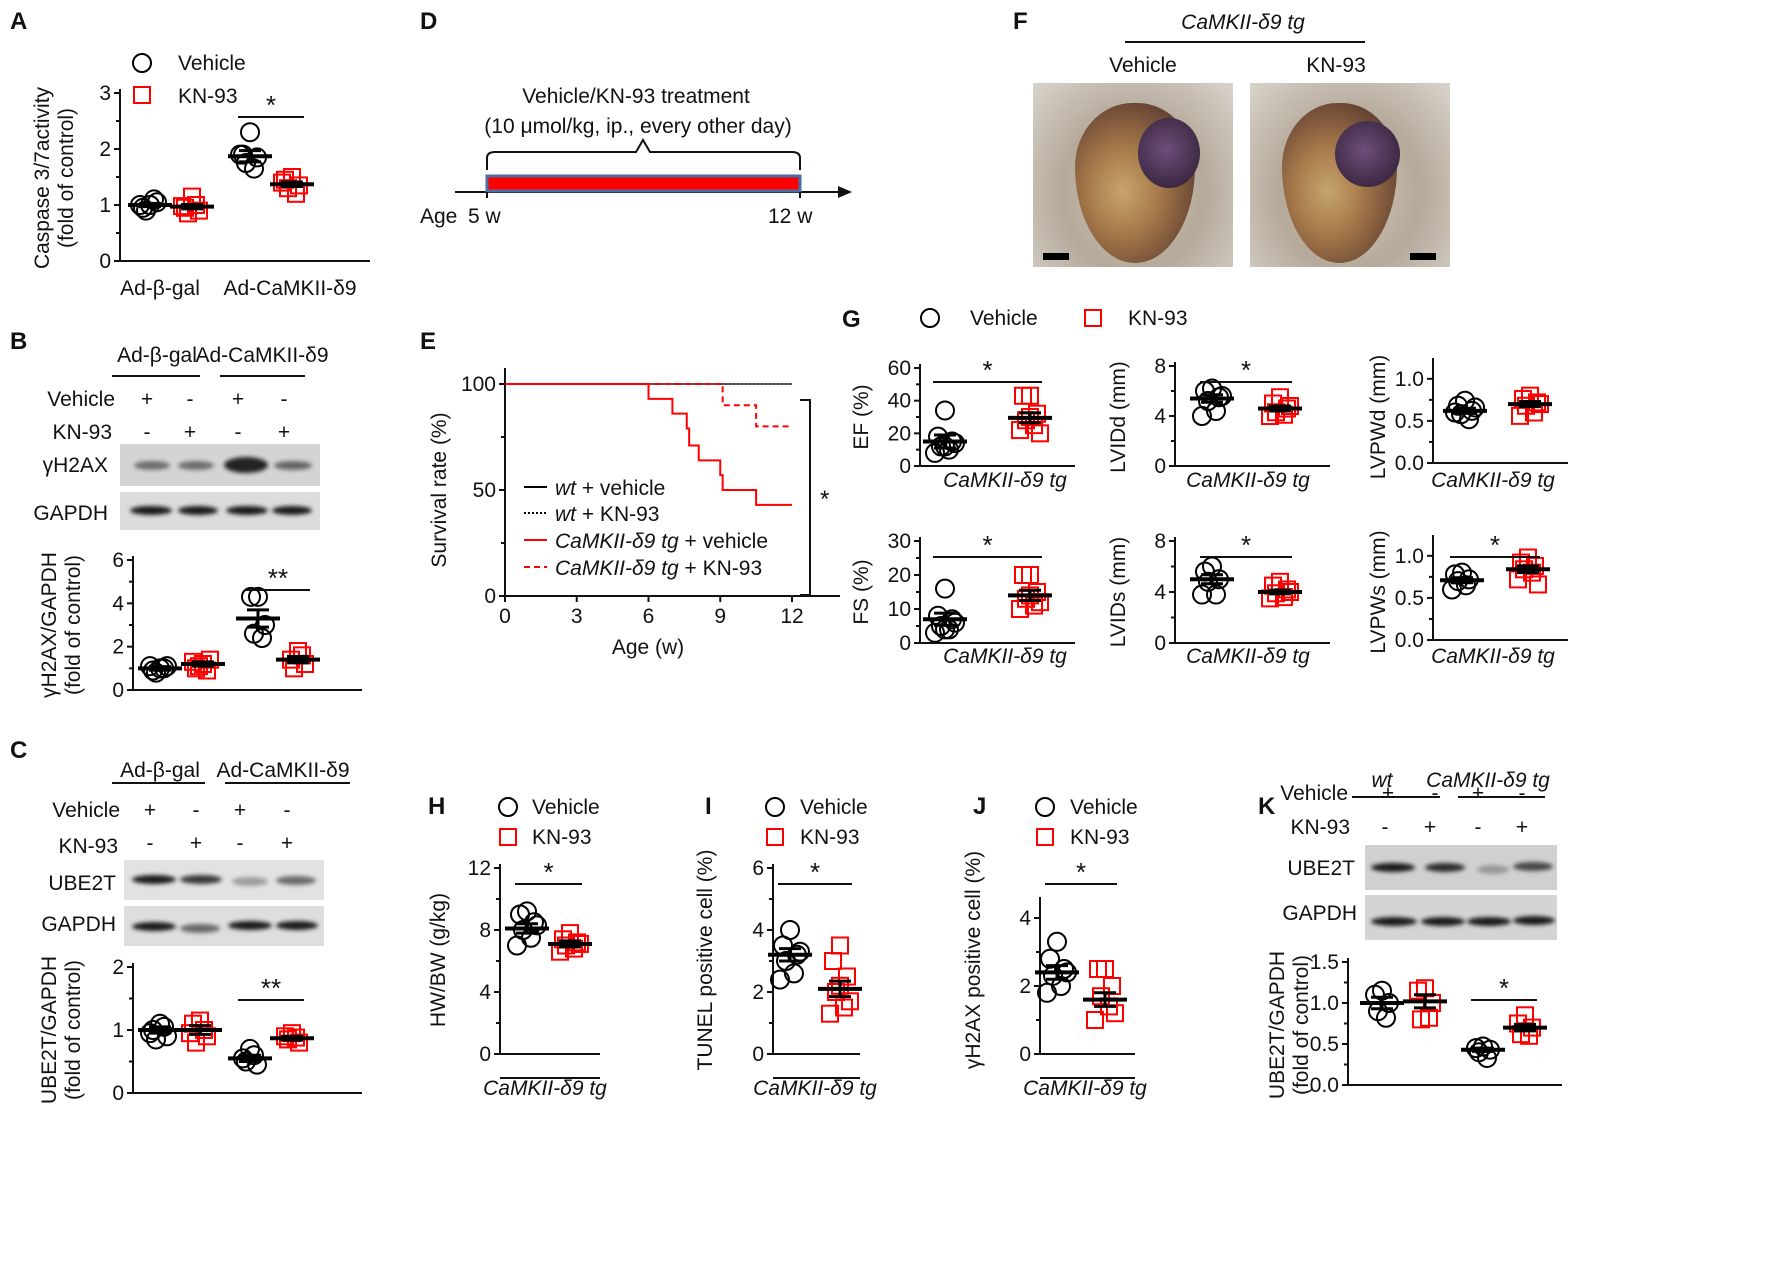  Describe the element at coordinates (105, 149) in the screenshot. I see `y-tick-label: 2` at that location.